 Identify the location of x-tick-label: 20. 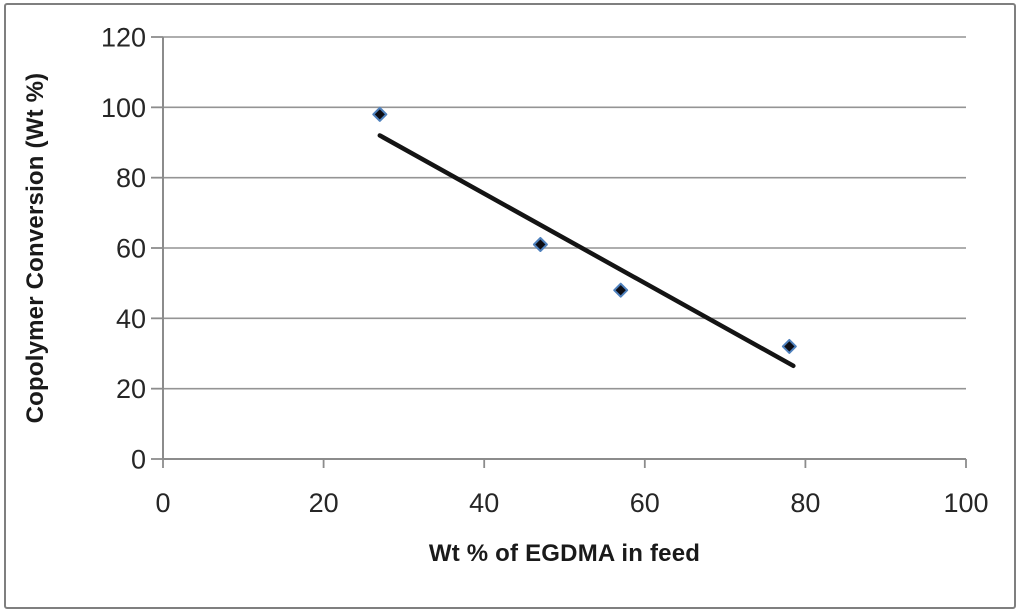
(324, 503).